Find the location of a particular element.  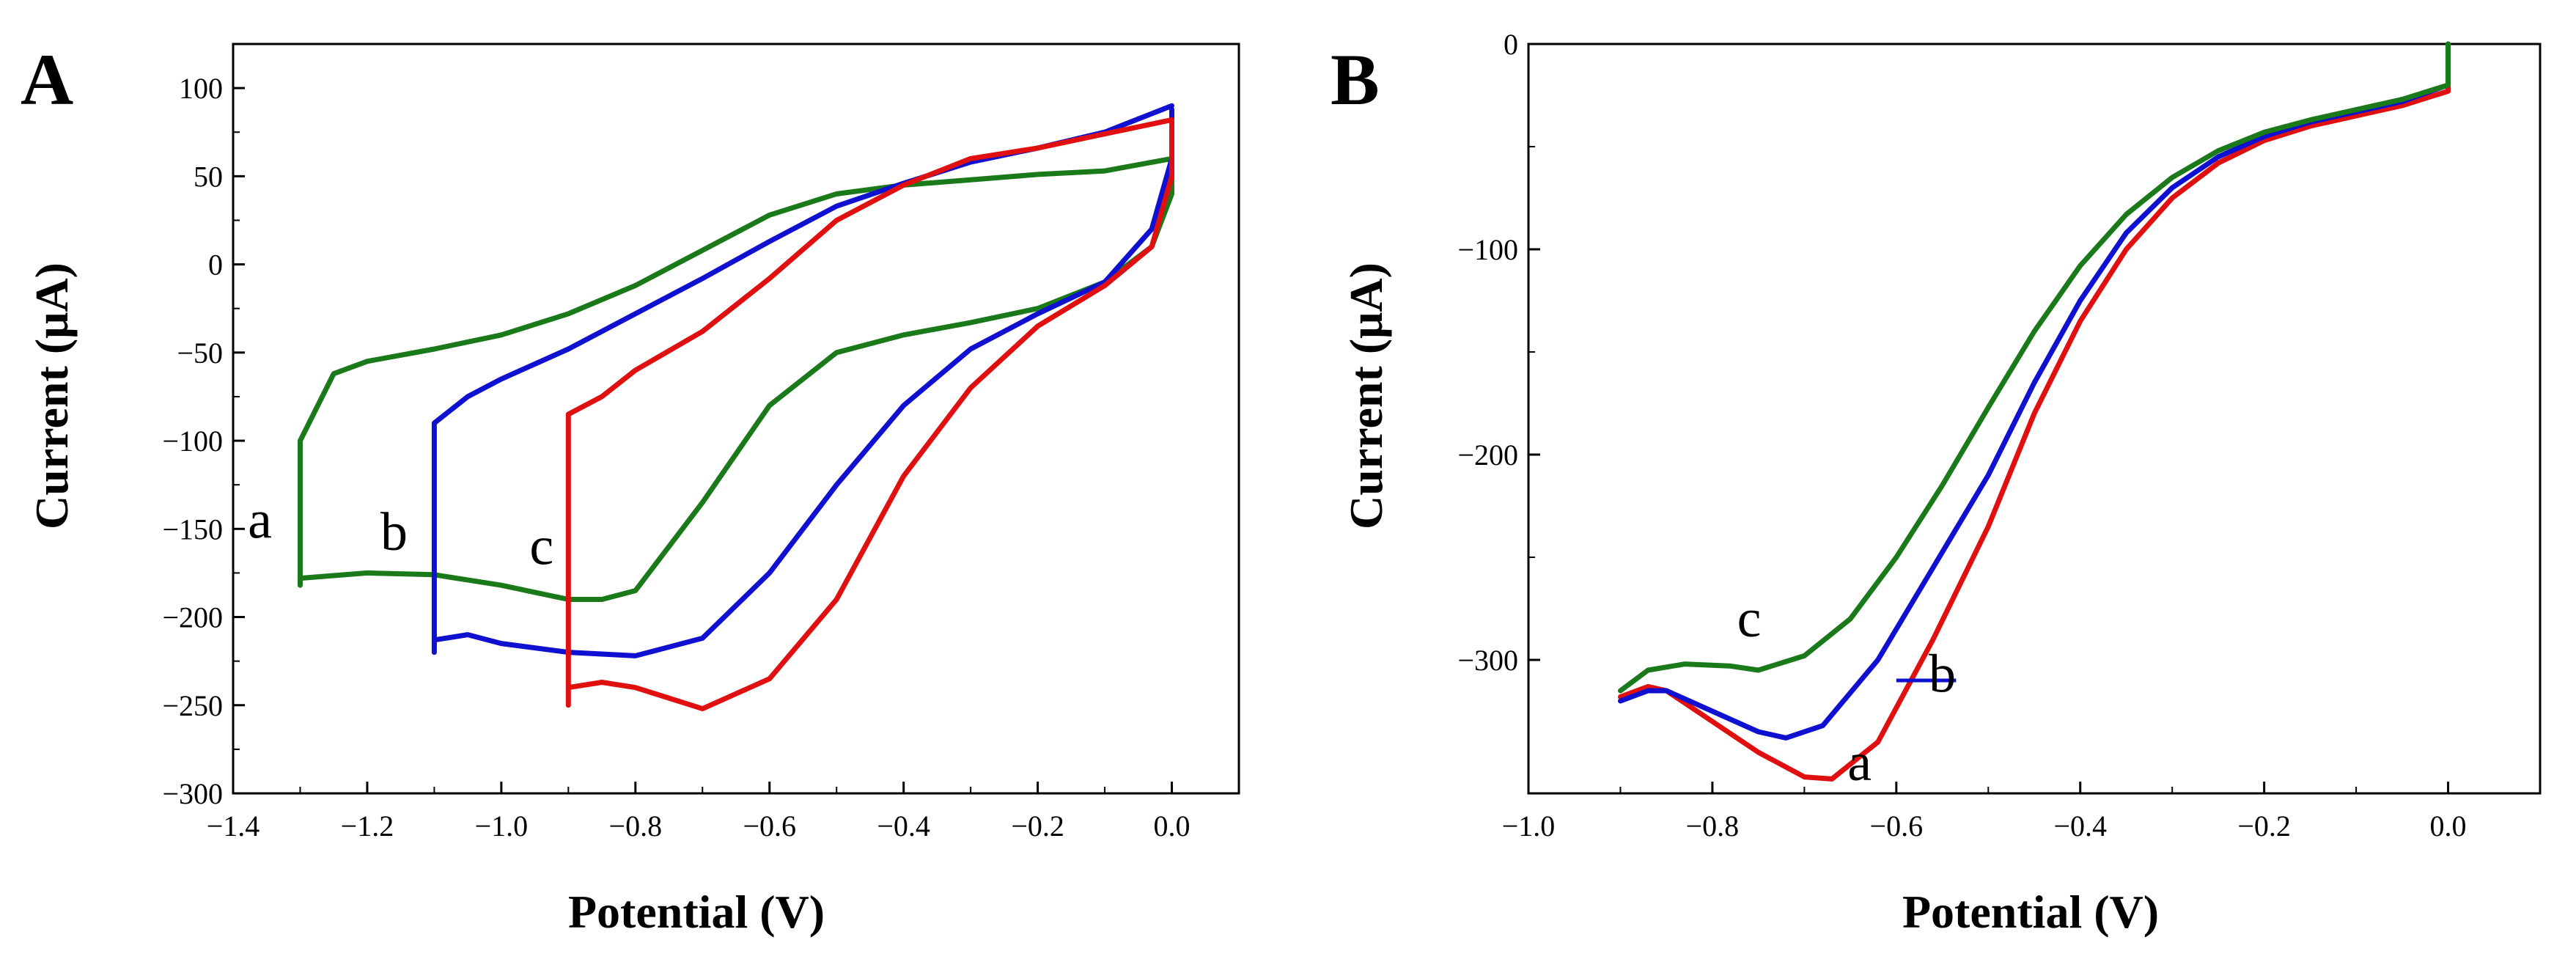

panel-a-y-tick-label: 50 is located at coordinates (208, 176).